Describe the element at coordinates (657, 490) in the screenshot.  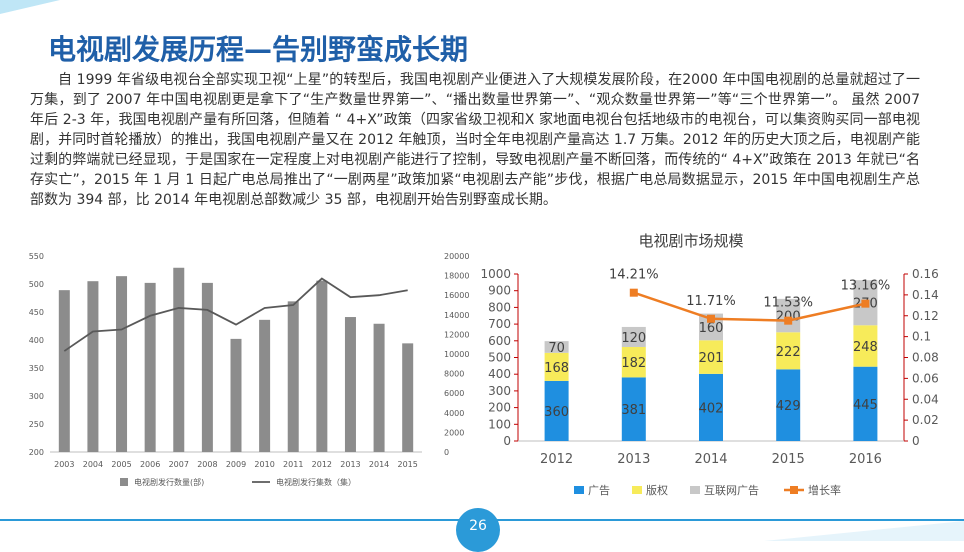
I see `legend-label-版权: 版权` at that location.